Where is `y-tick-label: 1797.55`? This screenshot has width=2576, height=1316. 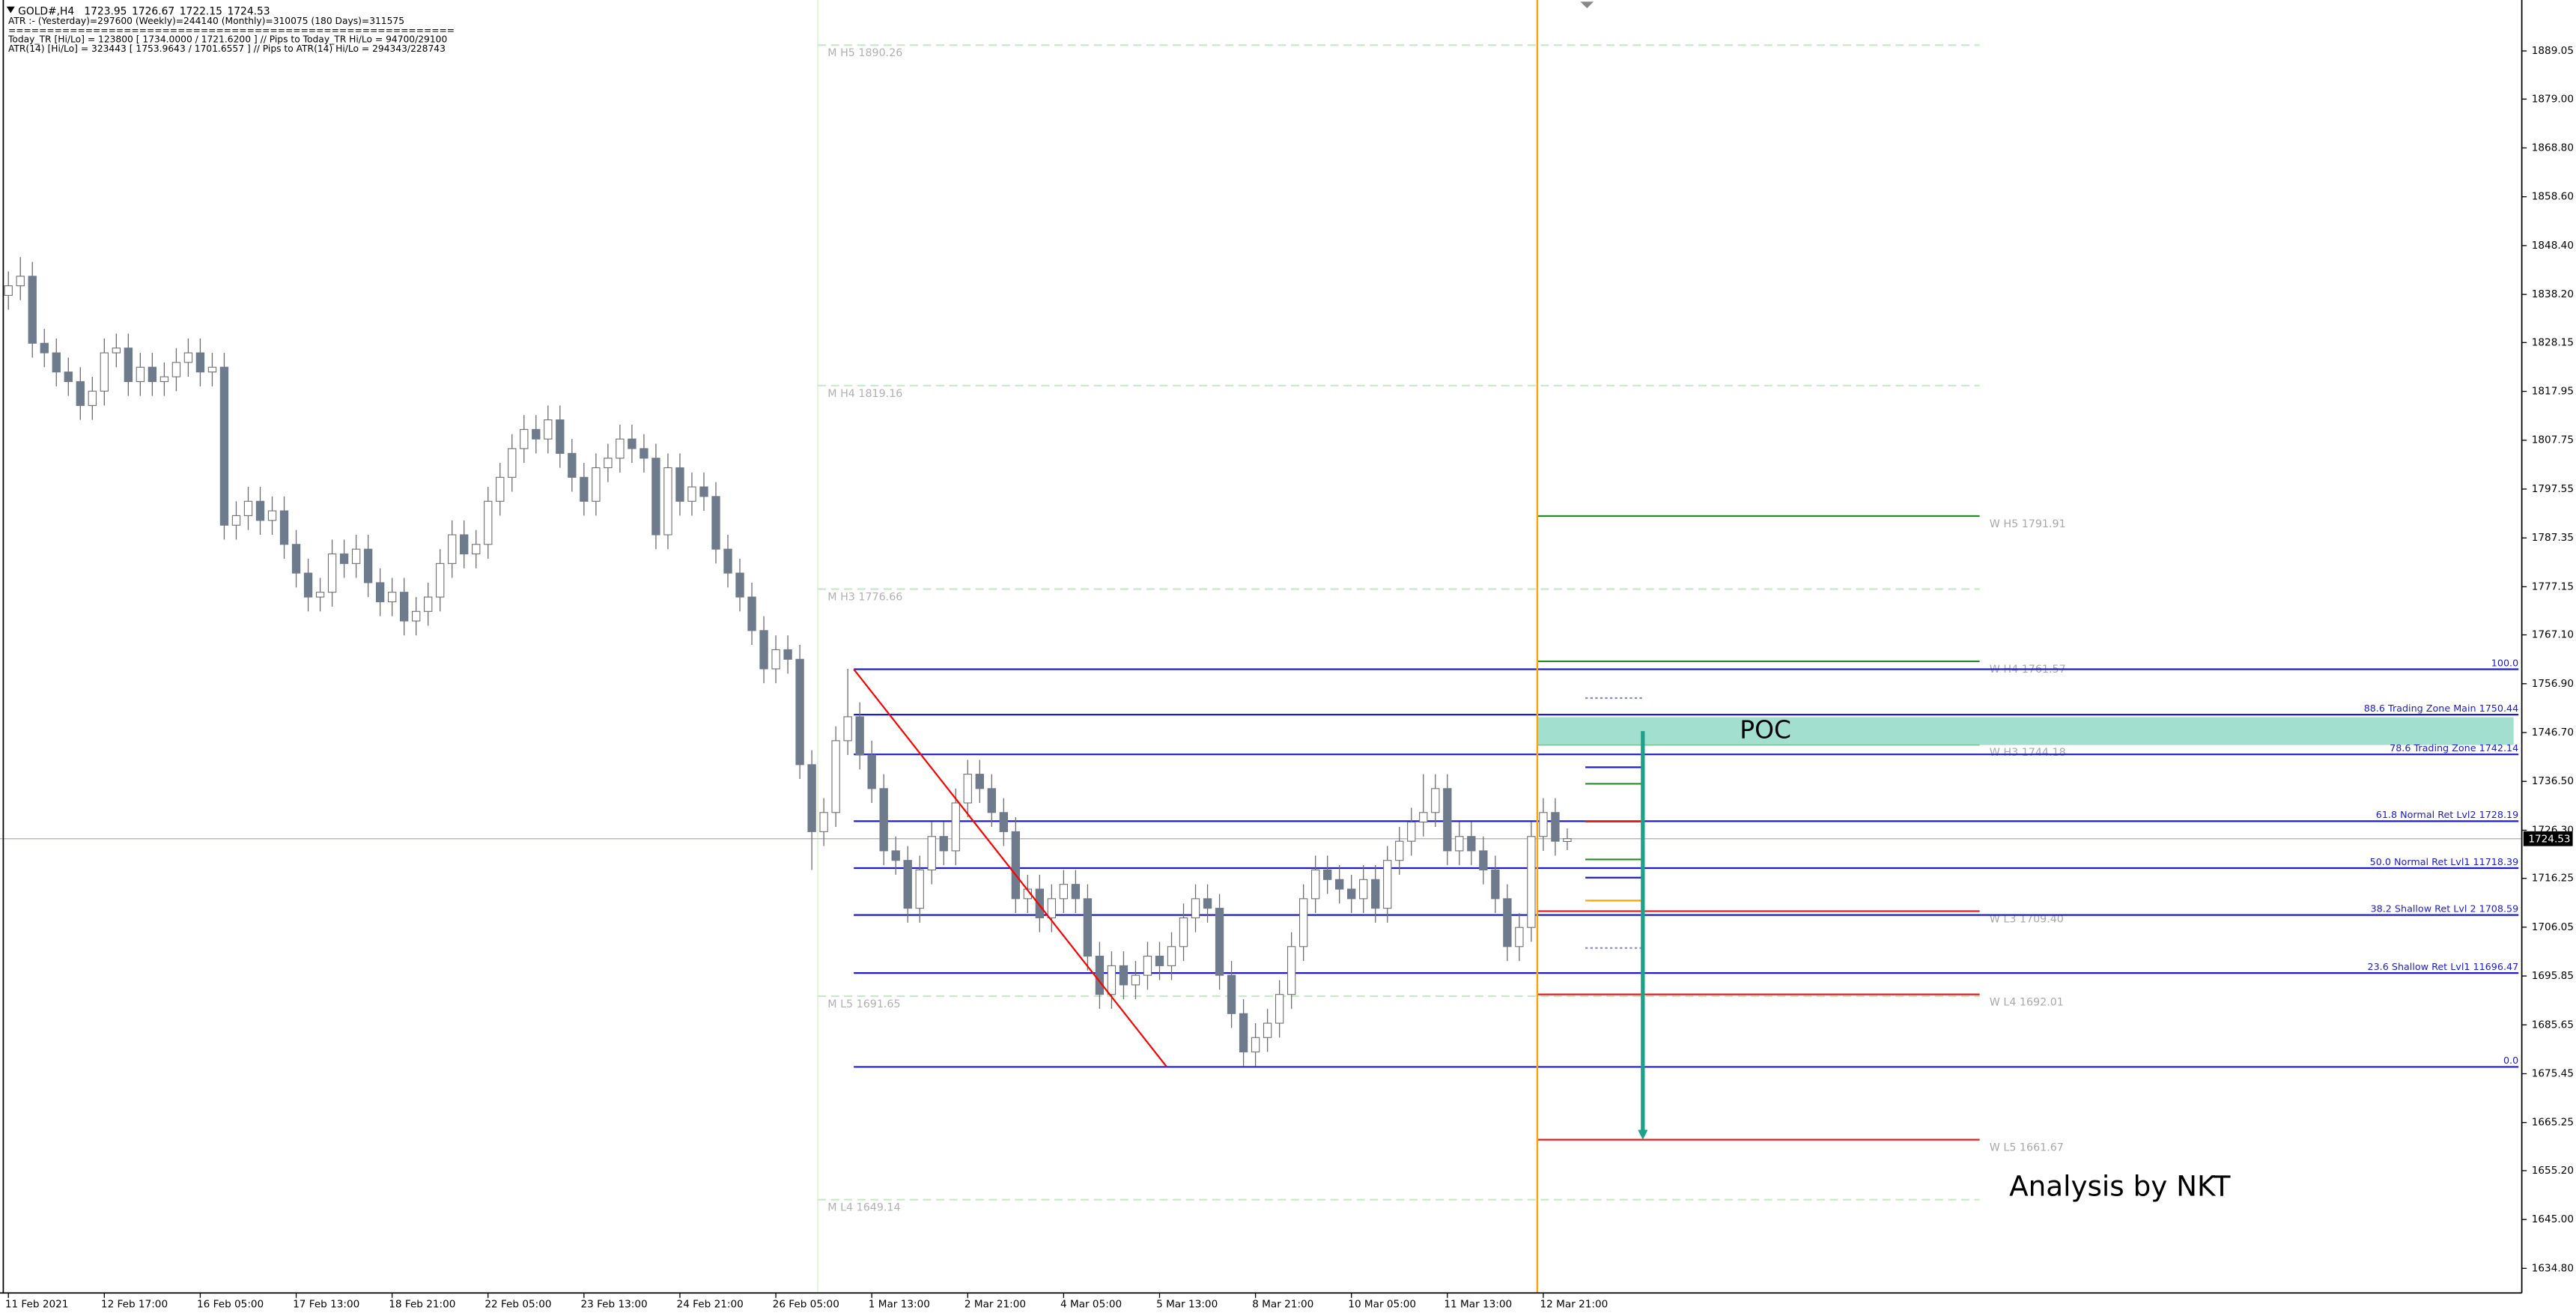
y-tick-label: 1797.55 is located at coordinates (2553, 489).